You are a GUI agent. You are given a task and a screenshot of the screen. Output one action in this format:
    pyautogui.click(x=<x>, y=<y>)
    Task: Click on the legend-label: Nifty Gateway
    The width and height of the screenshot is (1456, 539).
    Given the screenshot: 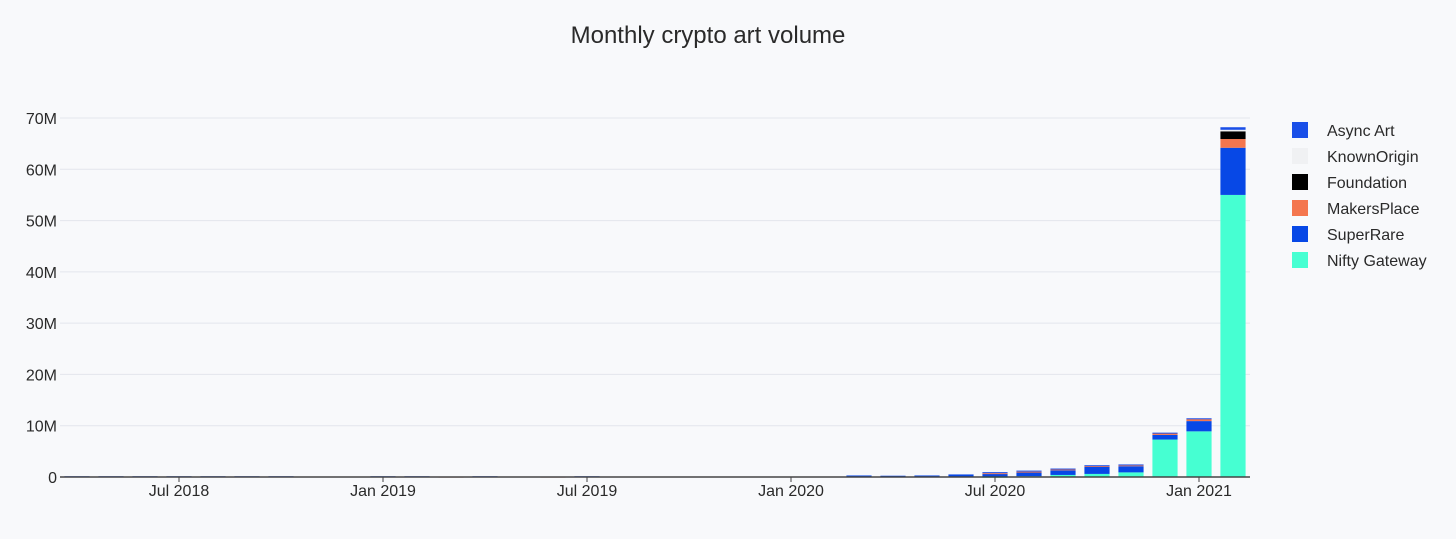 What is the action you would take?
    pyautogui.click(x=1377, y=261)
    